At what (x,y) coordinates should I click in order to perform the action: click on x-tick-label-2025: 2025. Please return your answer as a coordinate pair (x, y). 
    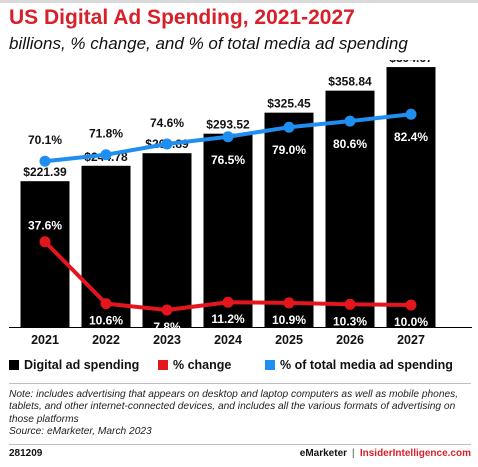
    Looking at the image, I should click on (289, 340).